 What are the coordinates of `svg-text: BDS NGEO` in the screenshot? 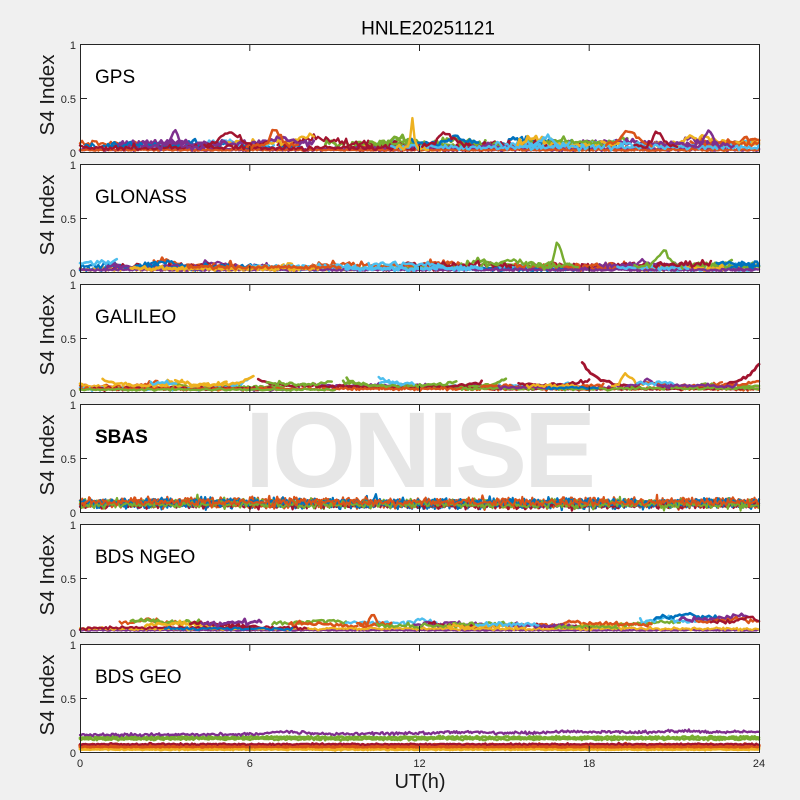 It's located at (145, 557).